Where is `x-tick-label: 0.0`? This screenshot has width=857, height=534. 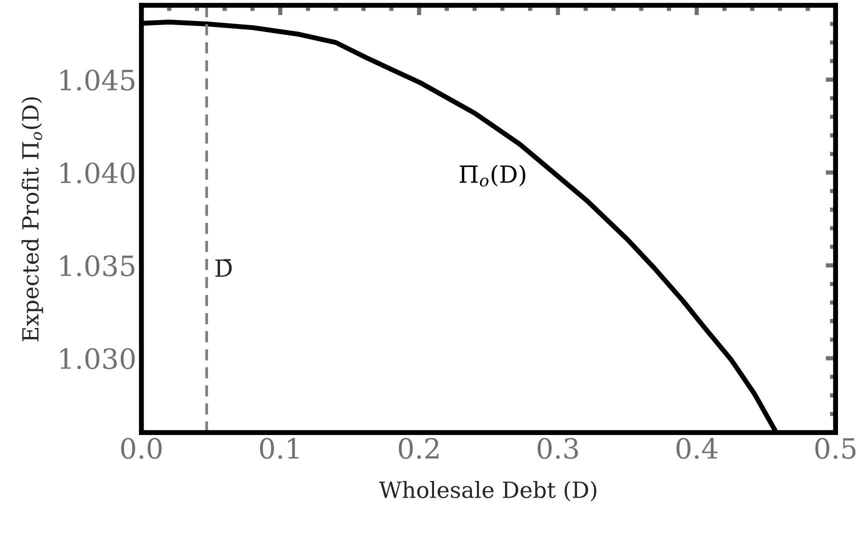 x-tick-label: 0.0 is located at coordinates (141, 448).